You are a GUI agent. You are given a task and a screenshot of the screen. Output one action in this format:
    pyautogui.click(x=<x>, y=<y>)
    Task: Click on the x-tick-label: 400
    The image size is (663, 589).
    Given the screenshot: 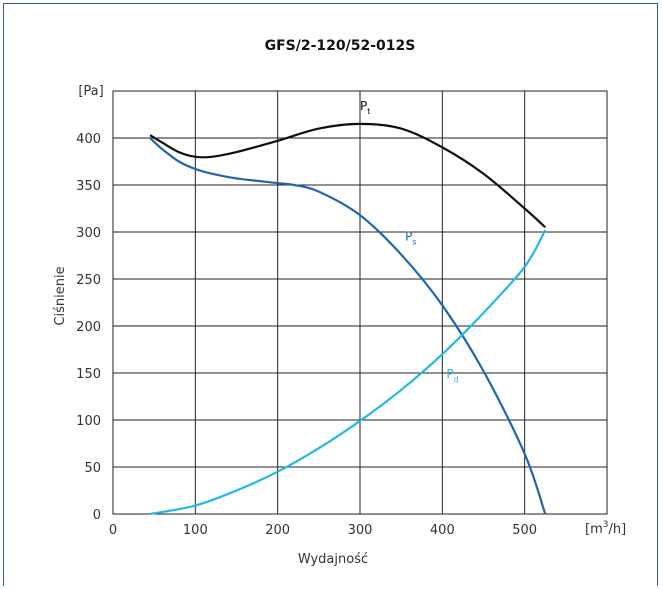 What is the action you would take?
    pyautogui.click(x=442, y=530)
    